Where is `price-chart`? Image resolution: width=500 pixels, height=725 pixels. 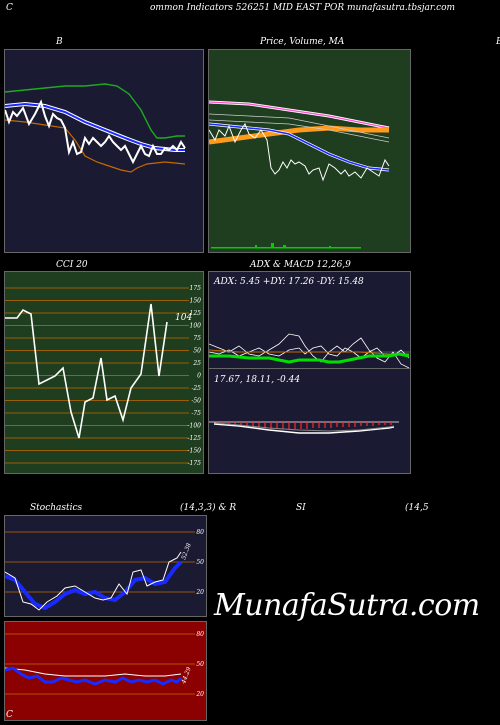
price-chart is located at coordinates (309, 151).